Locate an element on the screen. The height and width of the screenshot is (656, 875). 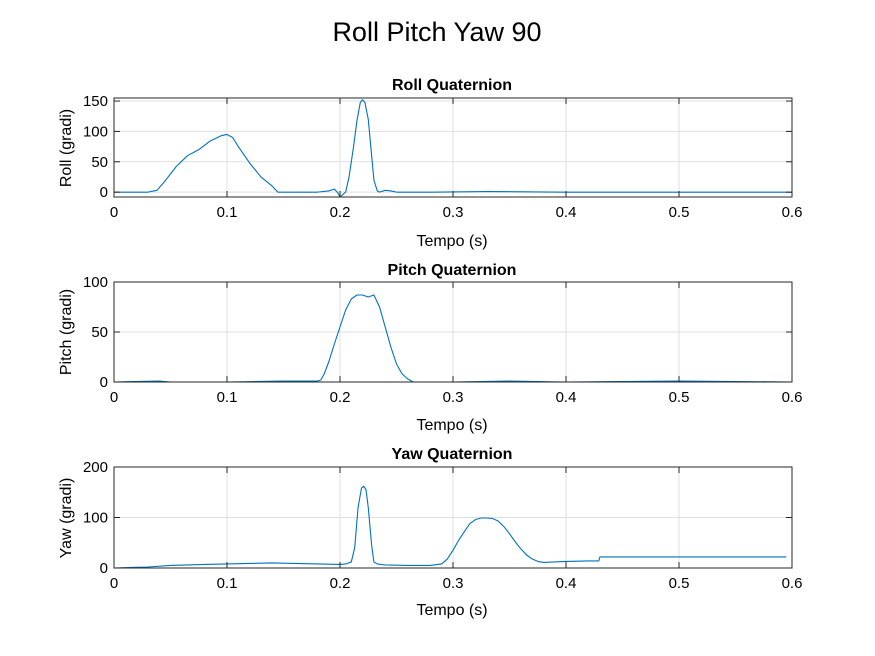
subplot-title: Yaw Quaternion is located at coordinates (452, 454).